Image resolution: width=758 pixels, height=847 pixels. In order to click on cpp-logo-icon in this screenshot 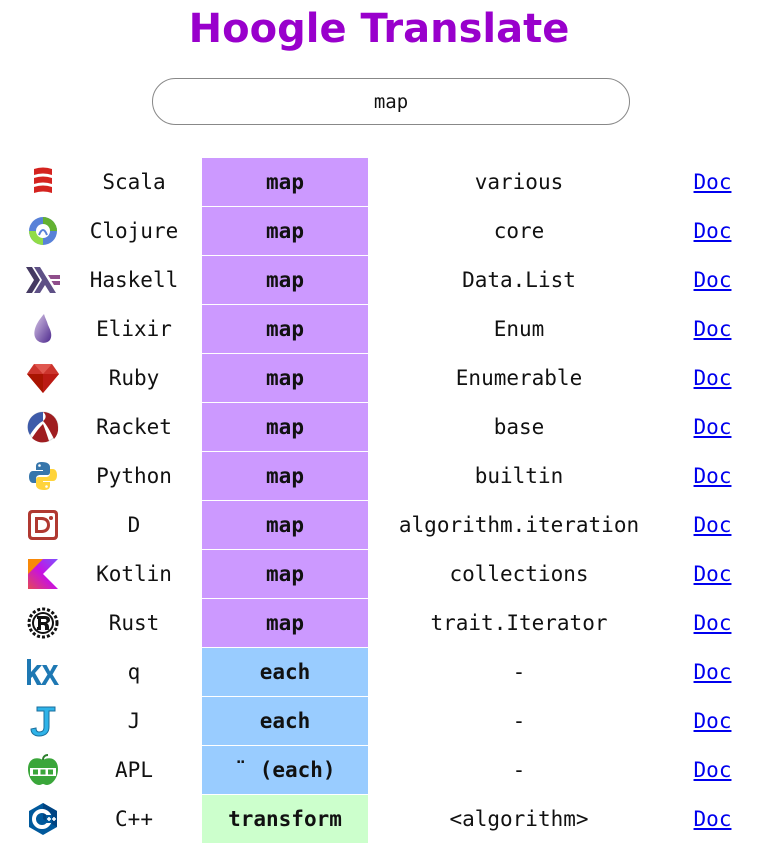, I will do `click(43, 819)`.